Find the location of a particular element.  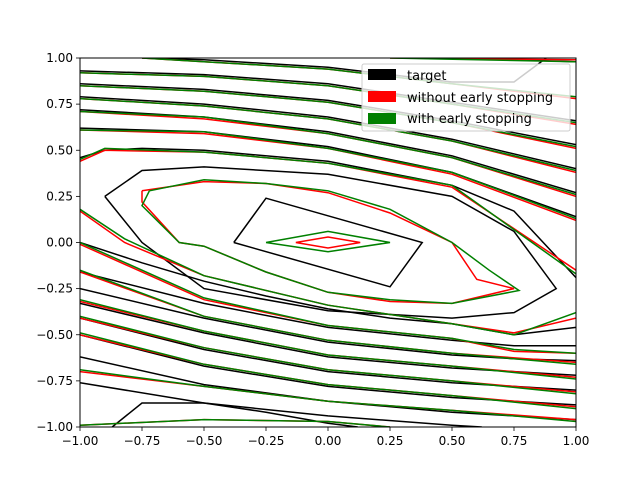

y-tick-label: 0.50 is located at coordinates (59, 150).